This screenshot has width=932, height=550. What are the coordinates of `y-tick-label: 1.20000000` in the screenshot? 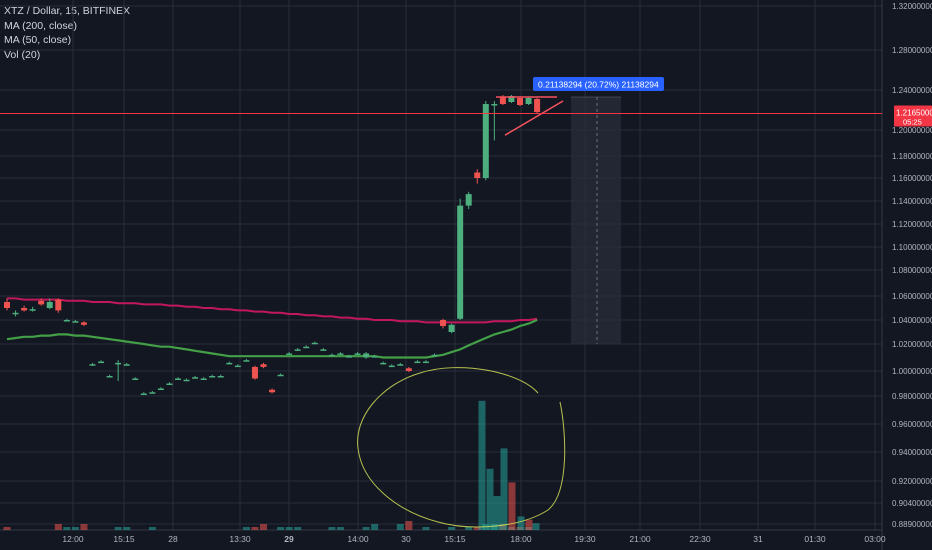 It's located at (912, 130).